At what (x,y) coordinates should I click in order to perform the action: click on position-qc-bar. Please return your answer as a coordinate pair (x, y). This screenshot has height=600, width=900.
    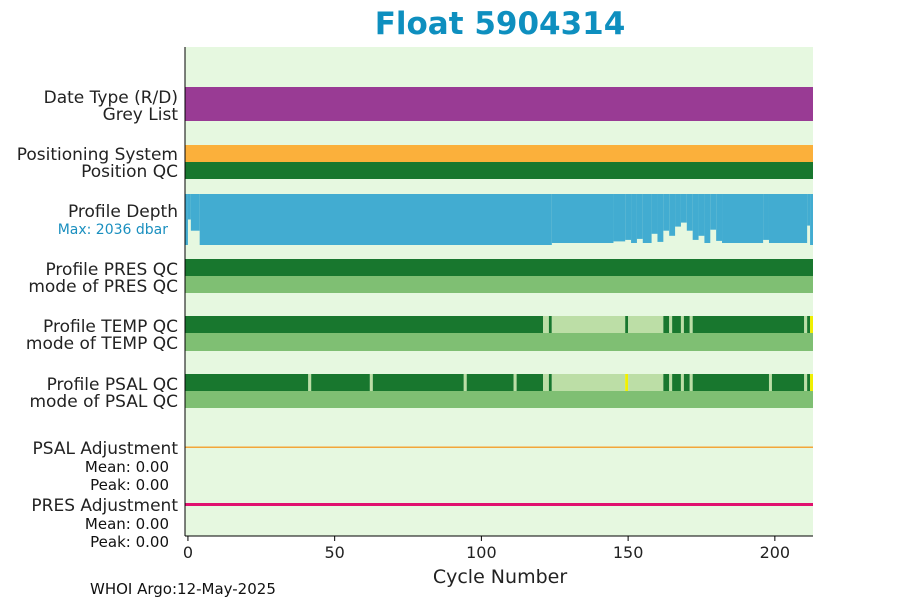
    Looking at the image, I should click on (499, 170).